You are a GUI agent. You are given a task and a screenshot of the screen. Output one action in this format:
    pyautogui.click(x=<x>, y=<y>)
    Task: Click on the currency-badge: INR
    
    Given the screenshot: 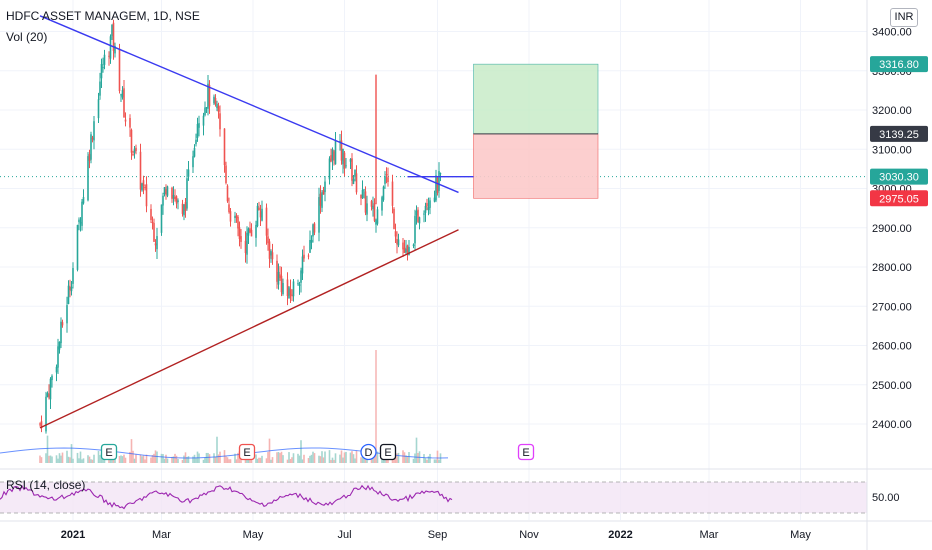 What is the action you would take?
    pyautogui.click(x=904, y=17)
    